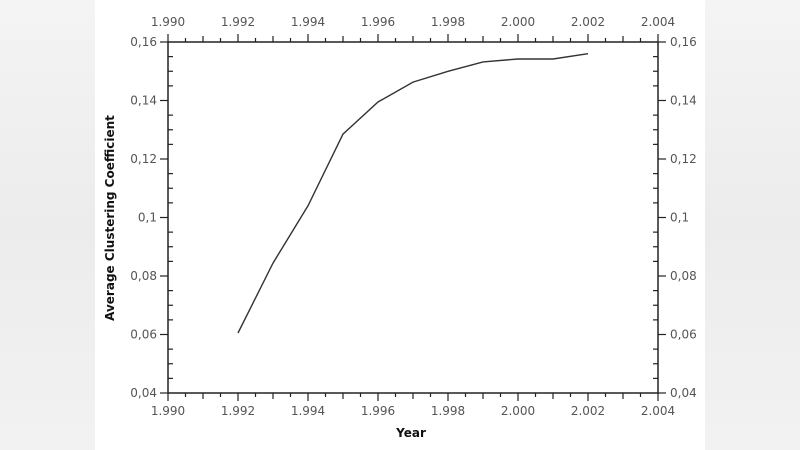 The image size is (800, 450). What do you see at coordinates (679, 218) in the screenshot?
I see `y-tick-label-right: 0,1` at bounding box center [679, 218].